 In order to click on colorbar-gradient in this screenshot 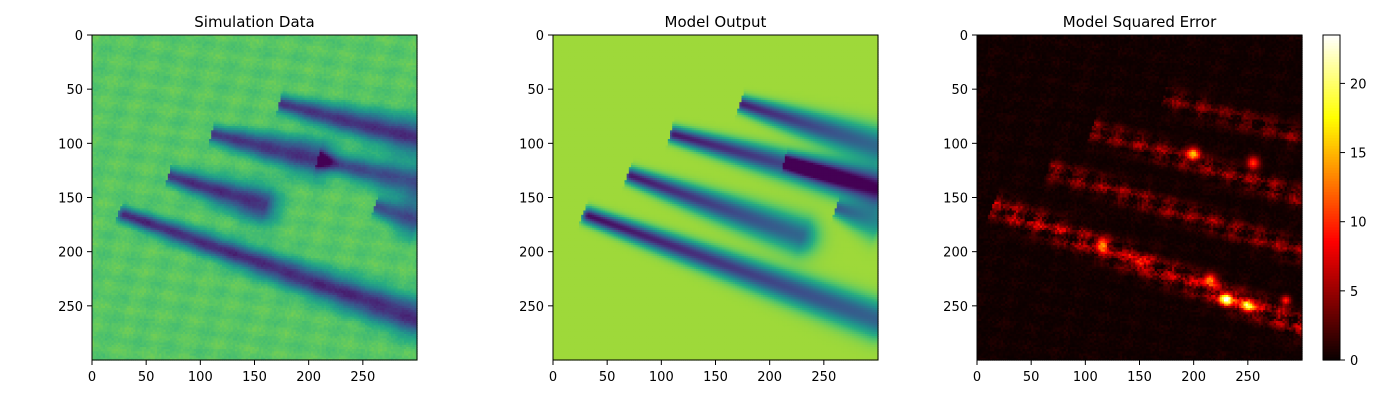, I will do `click(1331, 198)`.